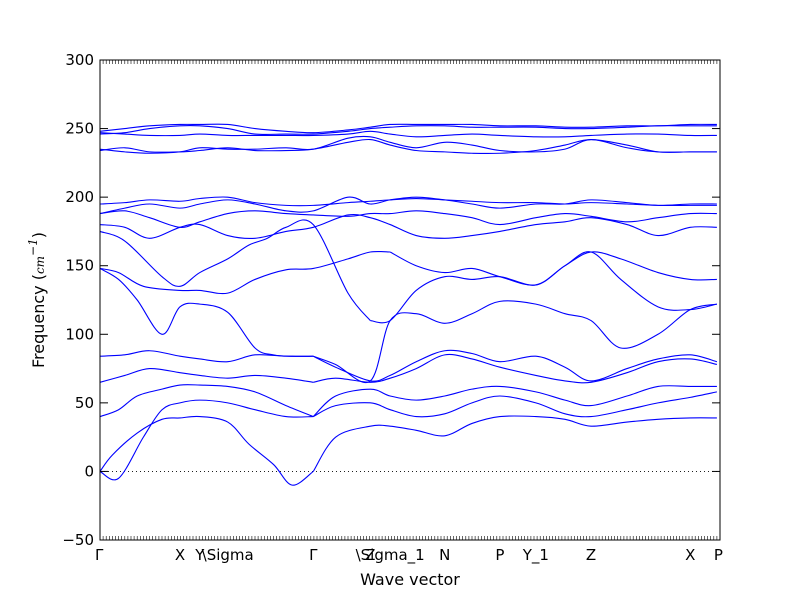 The width and height of the screenshot is (800, 600). What do you see at coordinates (78, 540) in the screenshot?
I see `y-tick-label: −50` at bounding box center [78, 540].